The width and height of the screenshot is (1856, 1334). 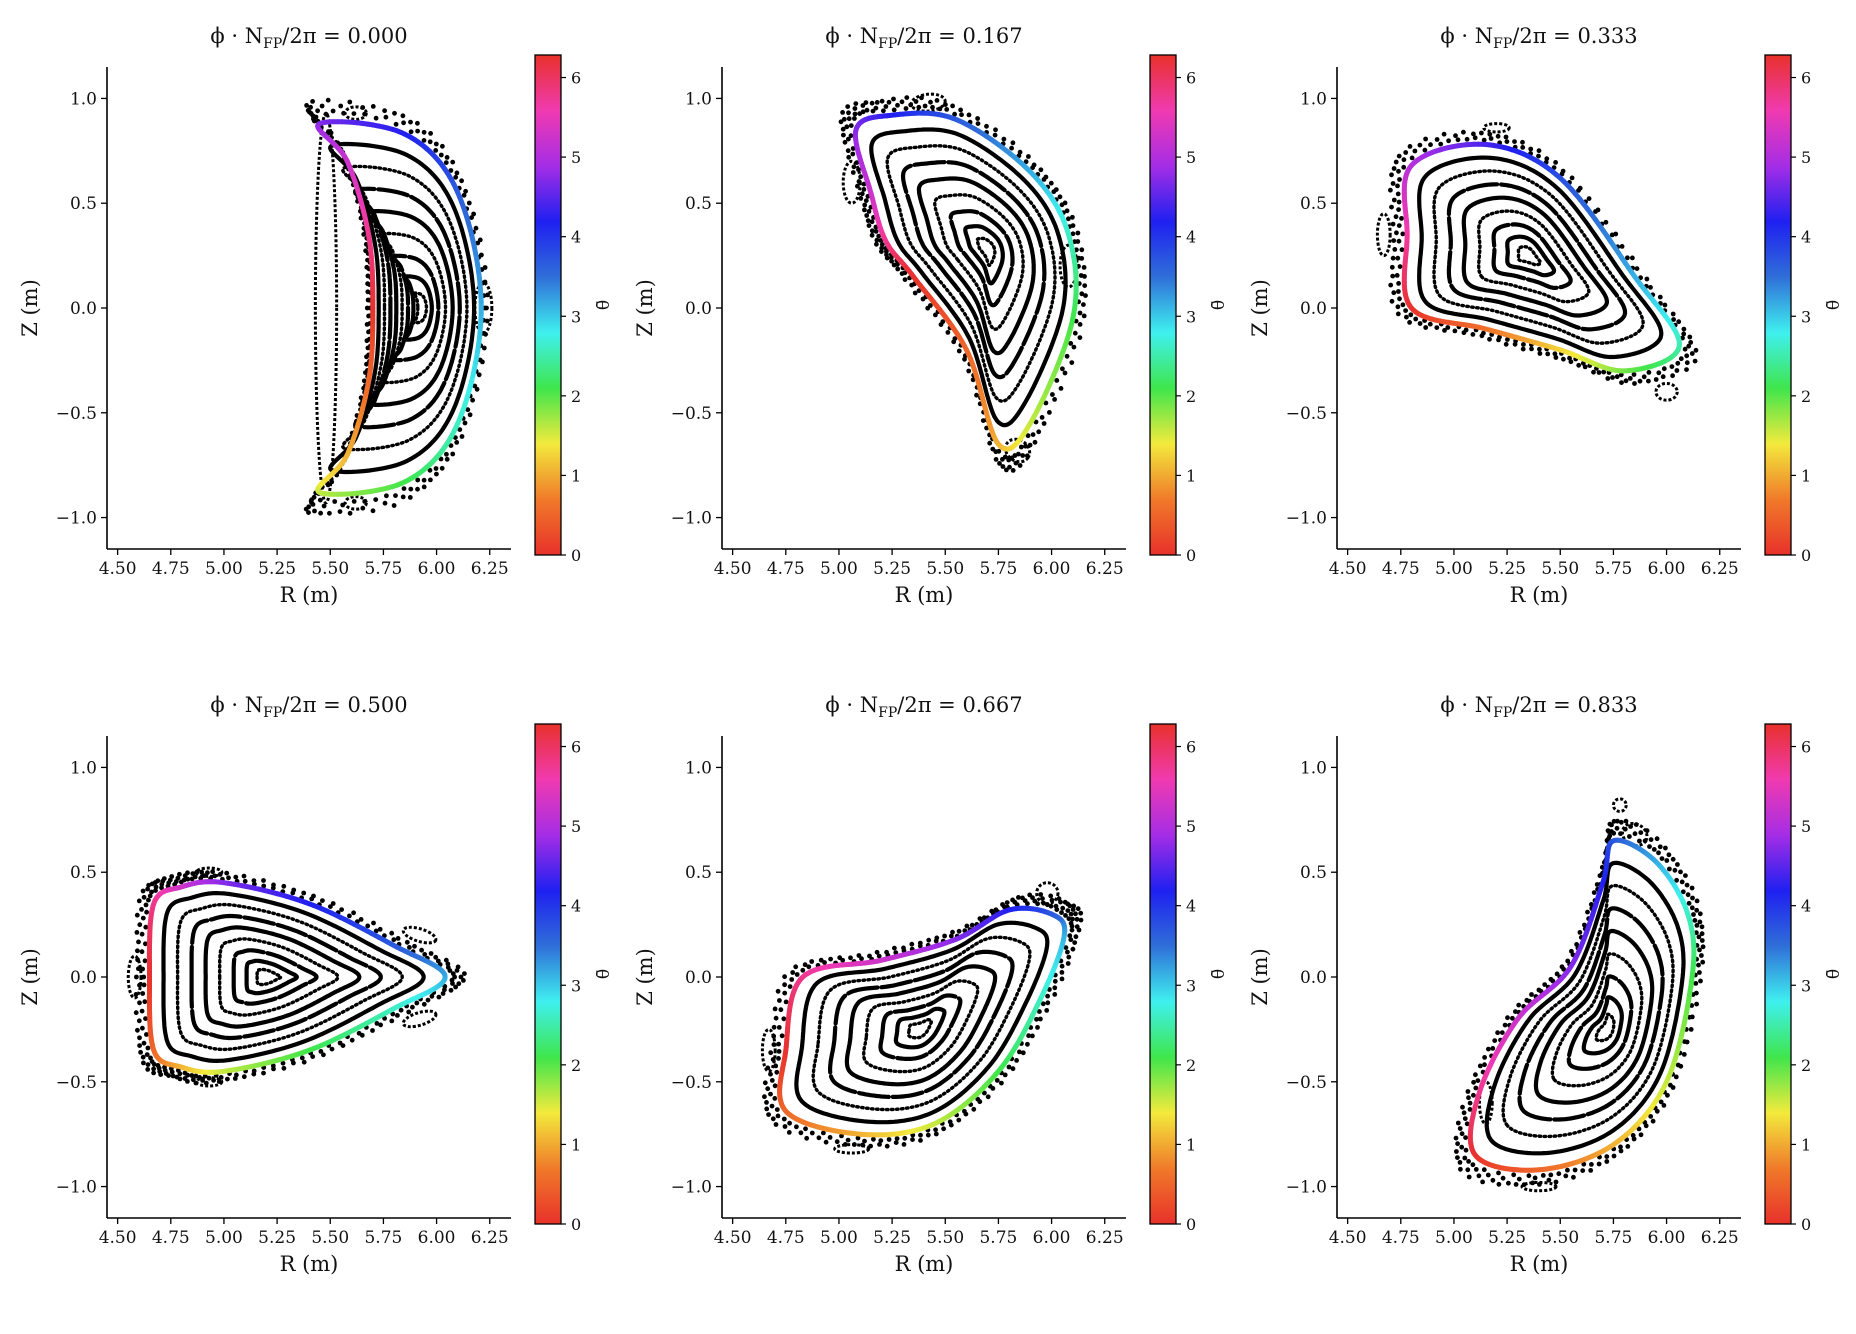 What do you see at coordinates (1806, 985) in the screenshot?
I see `colorbar-tick-label: 3` at bounding box center [1806, 985].